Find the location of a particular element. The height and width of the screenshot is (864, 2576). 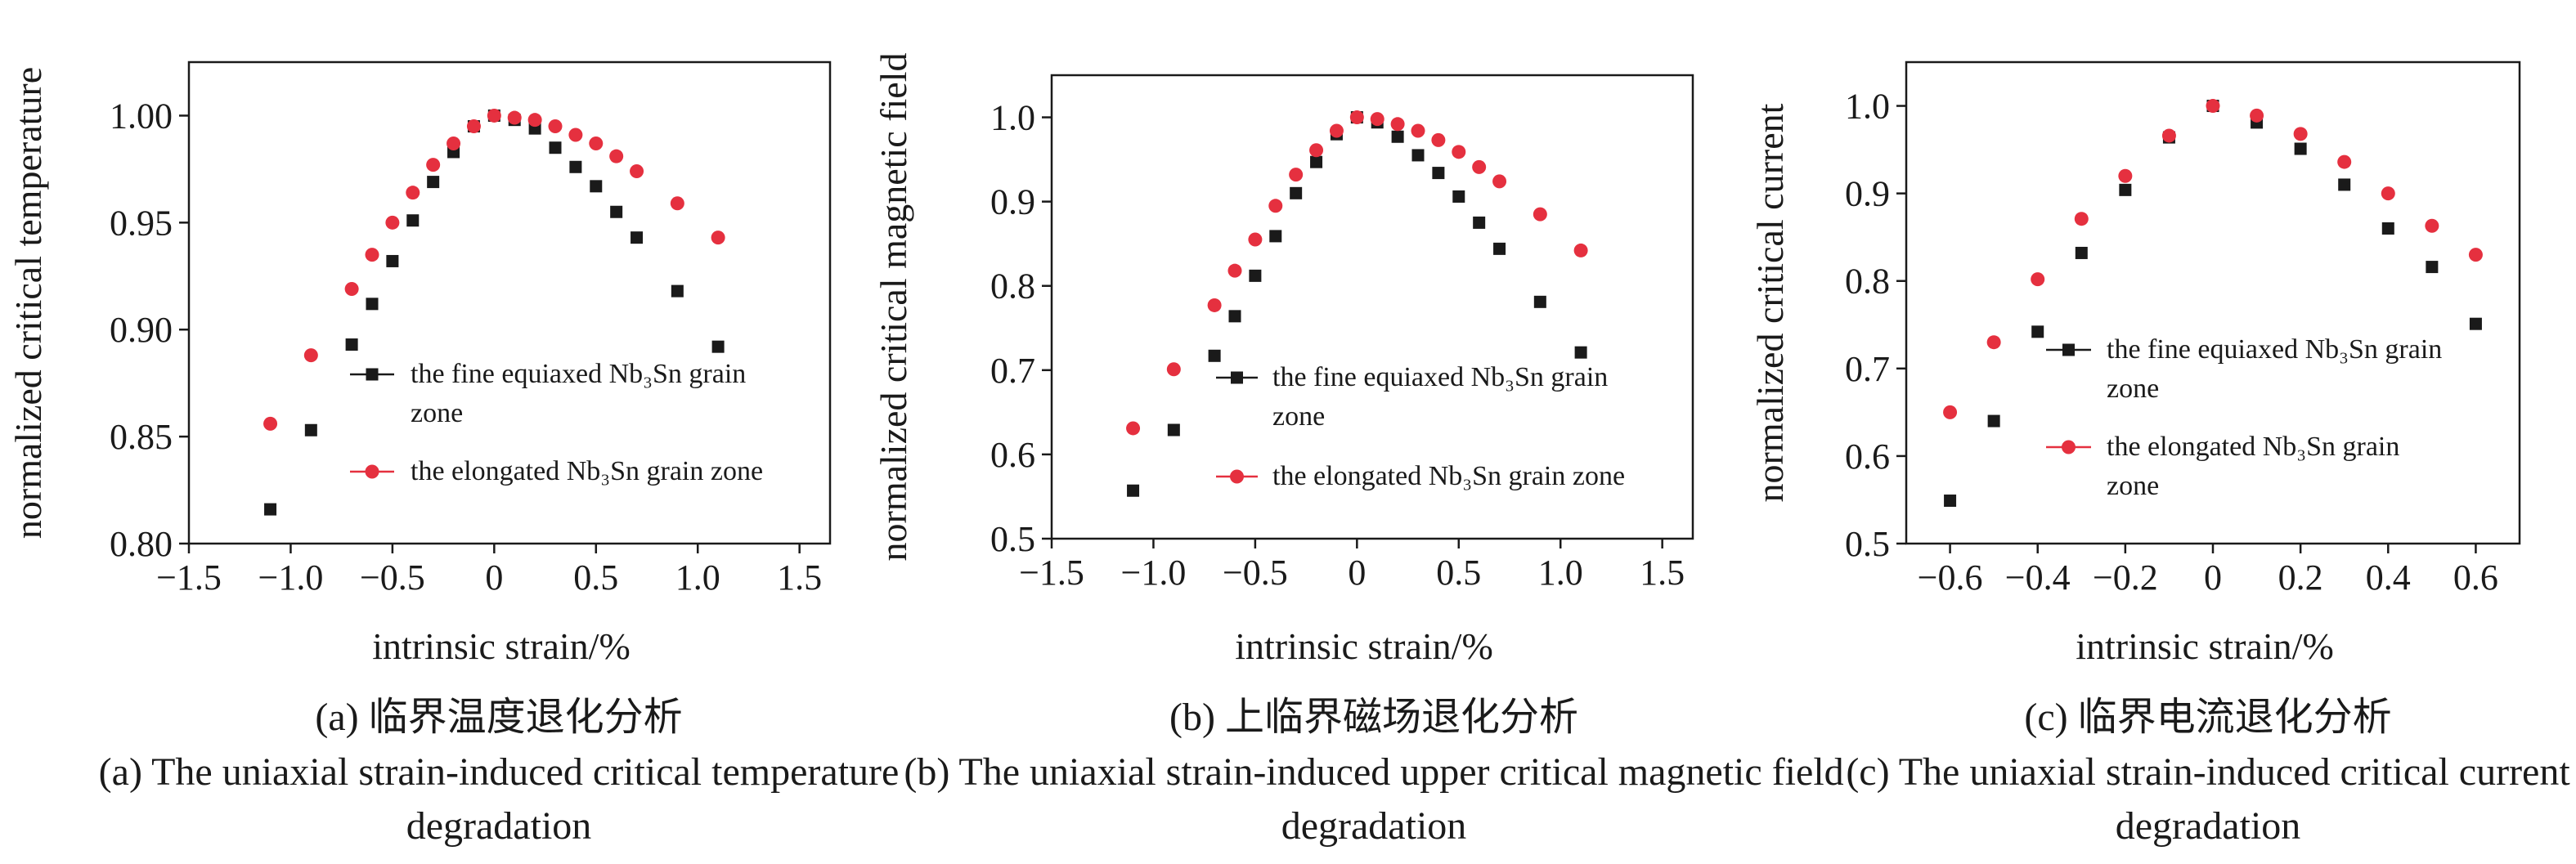

x-tick-label: 0.4 is located at coordinates (2388, 577).